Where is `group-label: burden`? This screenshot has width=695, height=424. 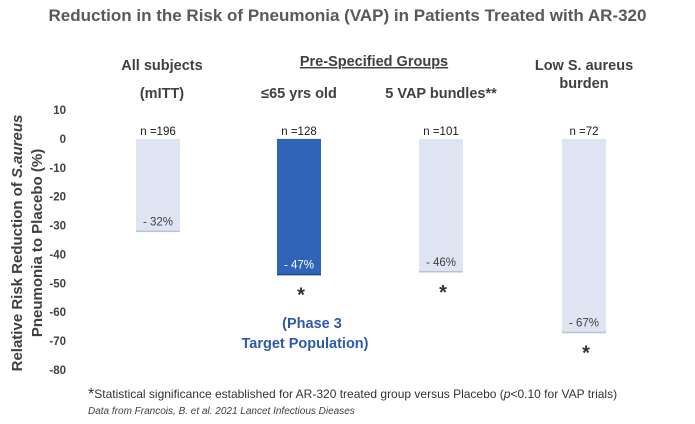
group-label: burden is located at coordinates (583, 84).